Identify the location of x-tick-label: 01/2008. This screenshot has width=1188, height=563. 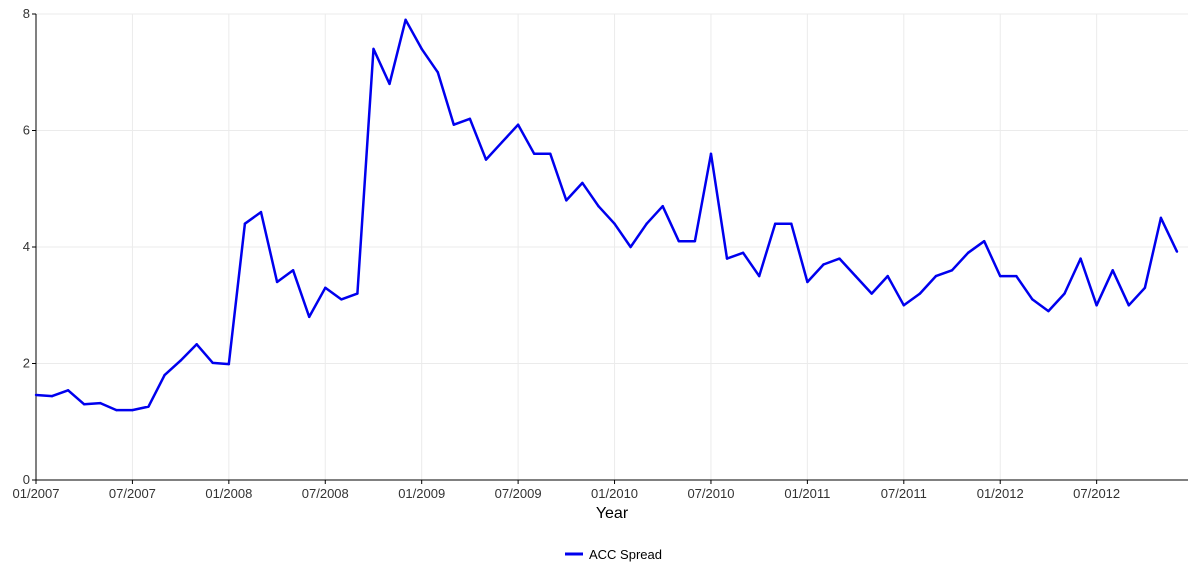
(228, 493).